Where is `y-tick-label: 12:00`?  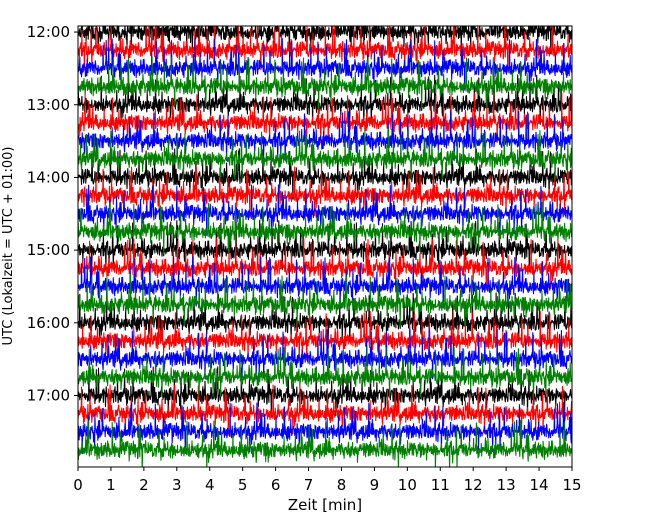 y-tick-label: 12:00 is located at coordinates (48, 32).